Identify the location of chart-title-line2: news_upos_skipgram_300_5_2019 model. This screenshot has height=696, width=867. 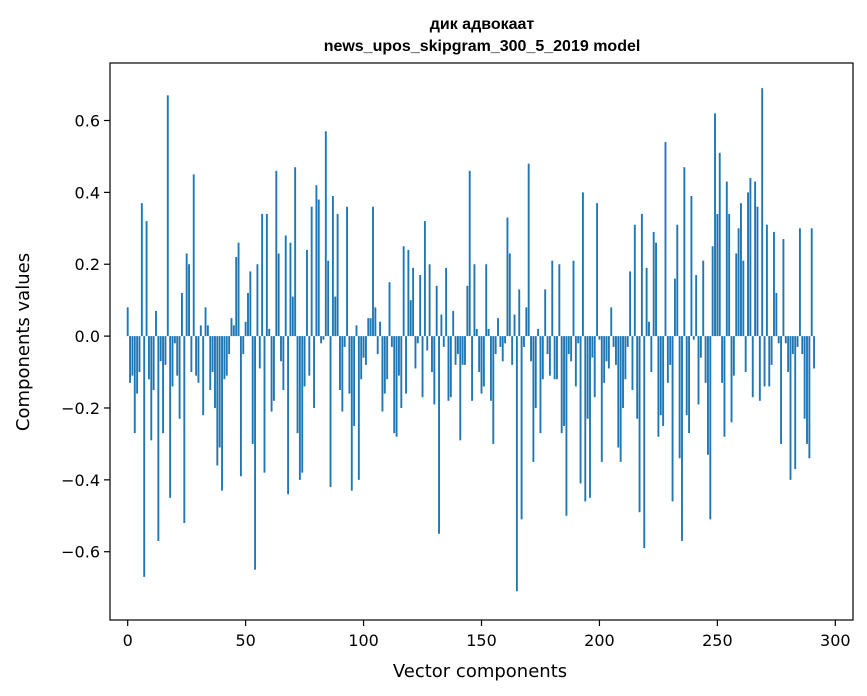
(482, 46).